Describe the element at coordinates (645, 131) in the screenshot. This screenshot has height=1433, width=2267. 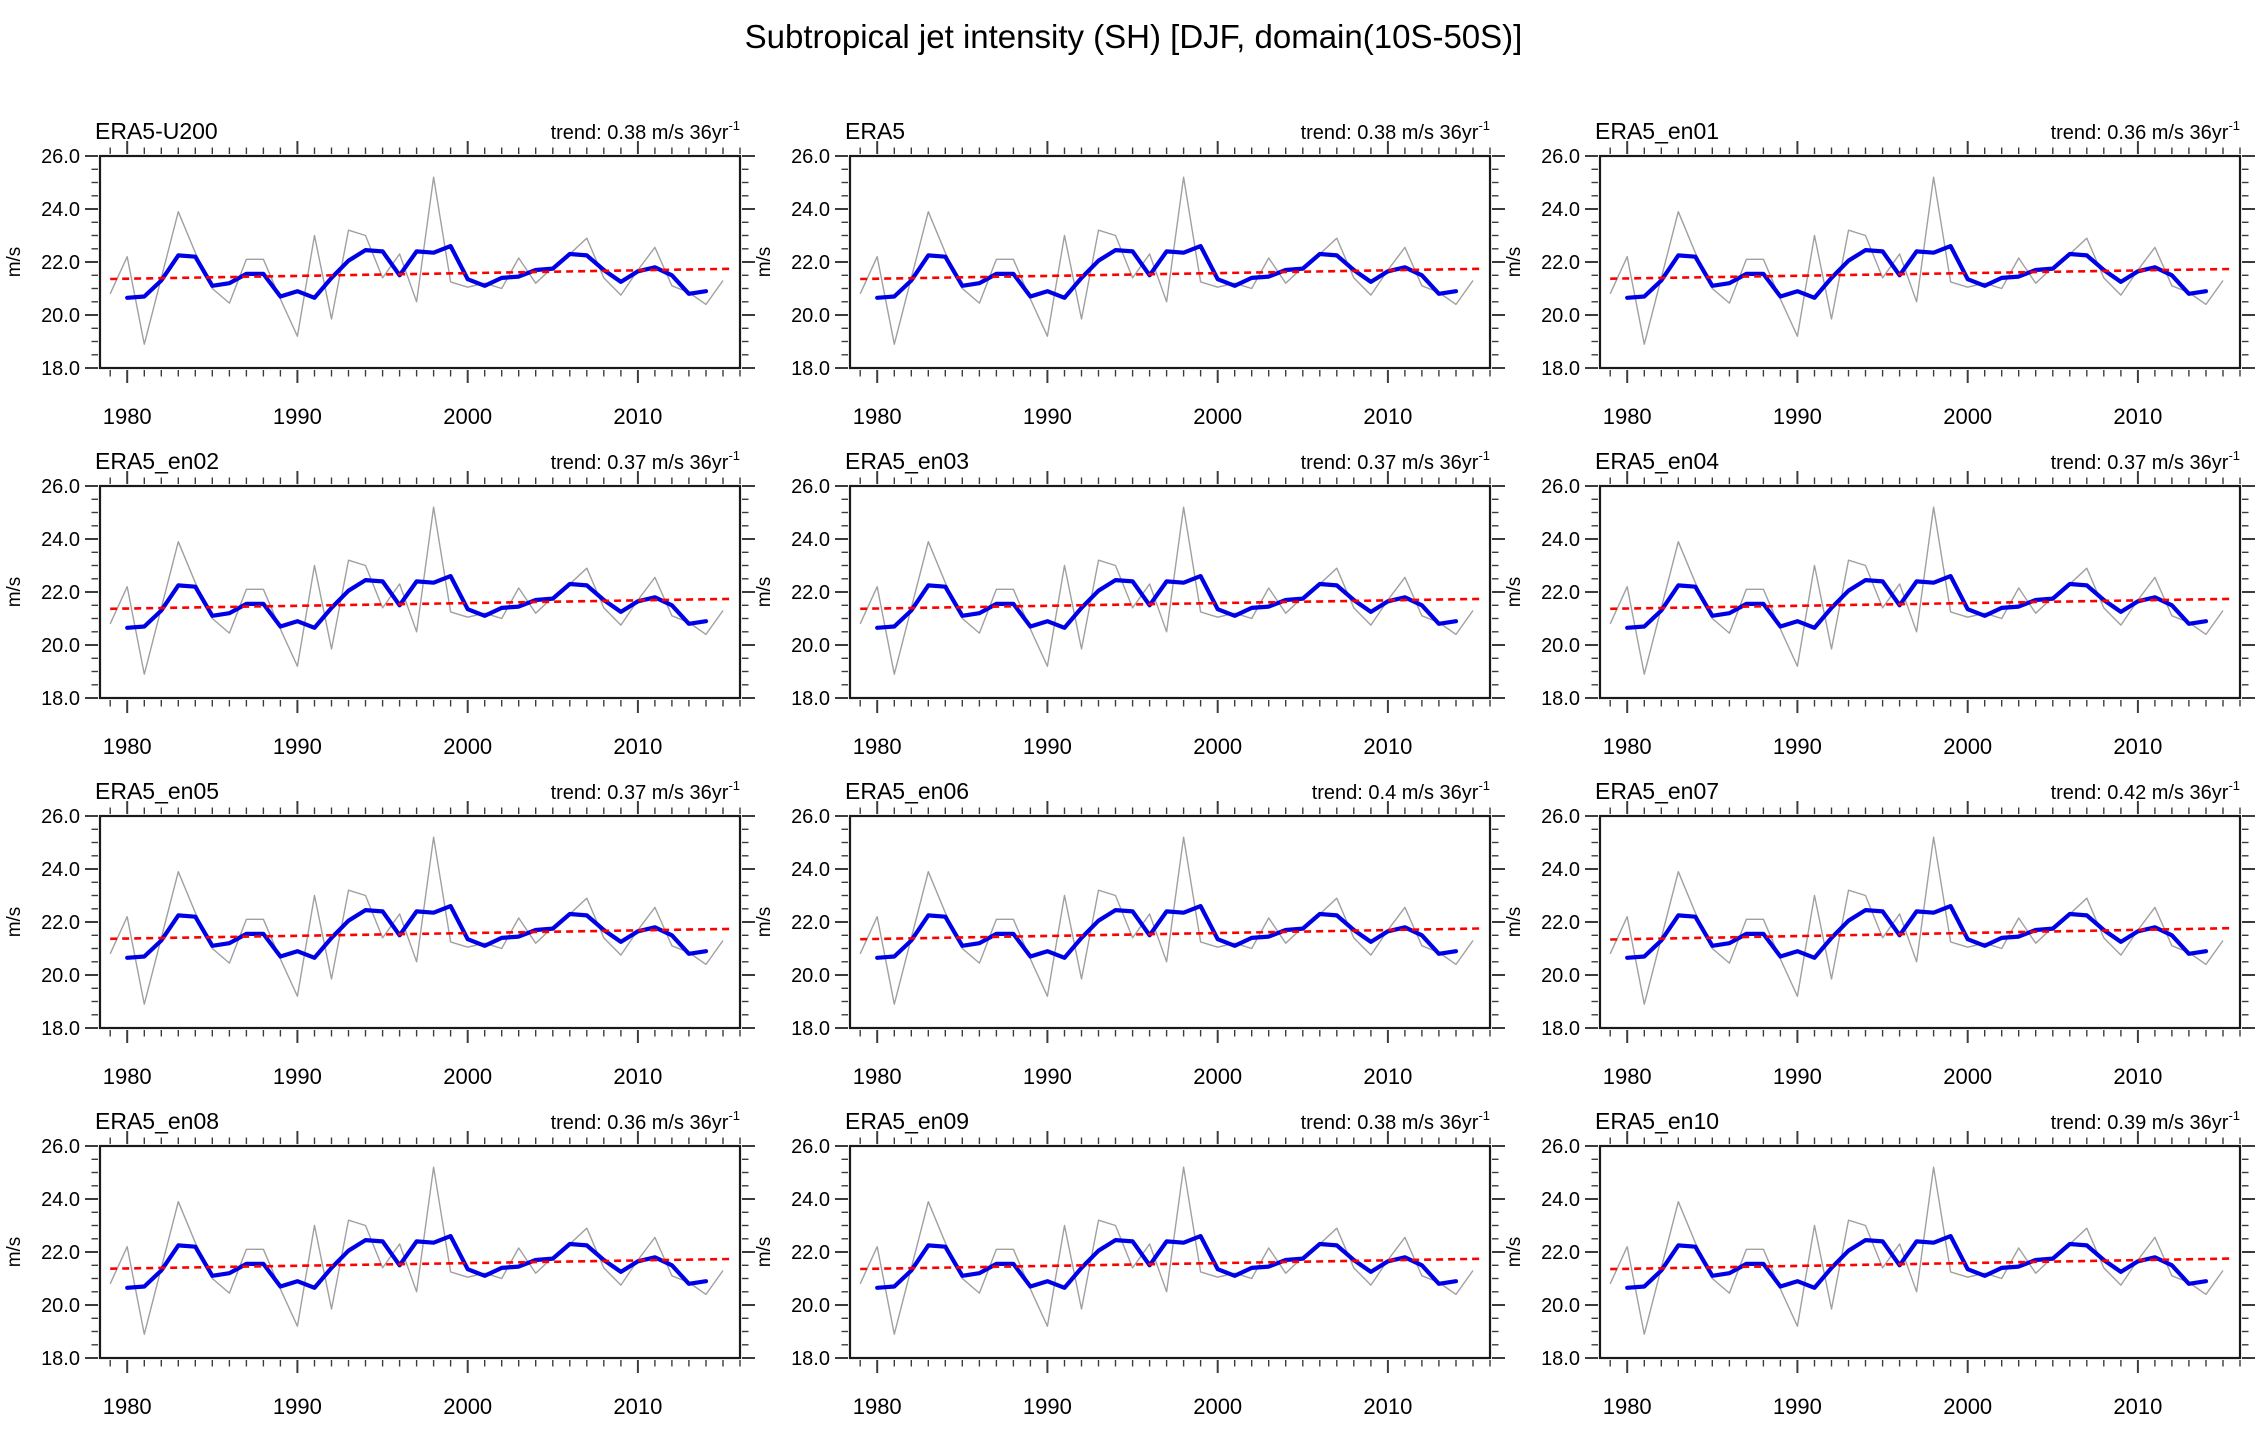
I see `trend-label: trend: 0.38 m/s 36yr-1` at that location.